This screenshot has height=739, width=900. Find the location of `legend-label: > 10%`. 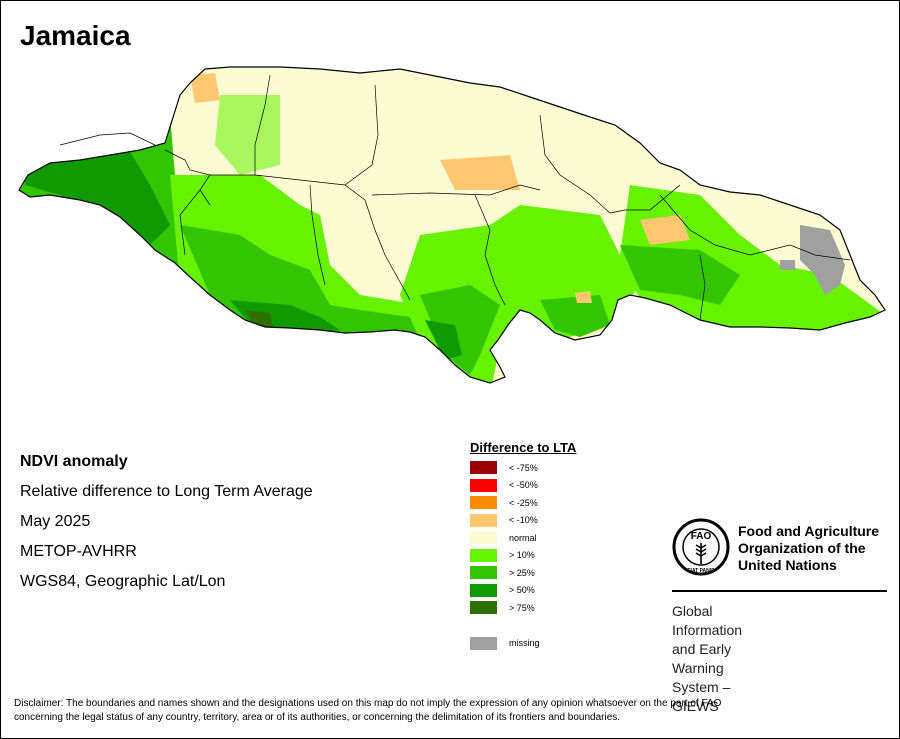

legend-label: > 10% is located at coordinates (522, 555).